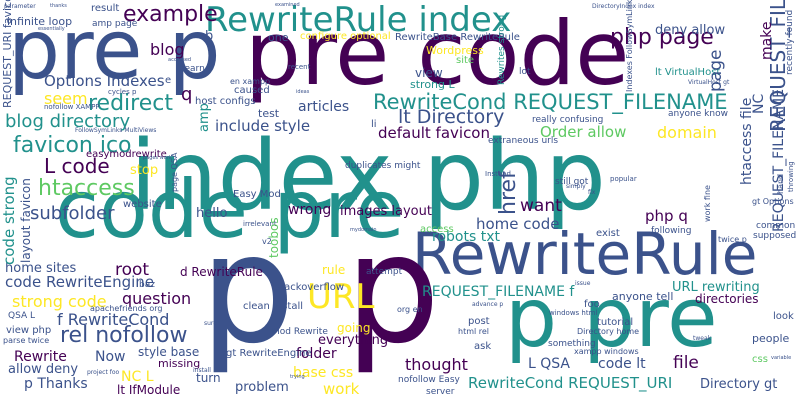 The image size is (800, 400). What do you see at coordinates (257, 194) in the screenshot?
I see `word-easy-mod: Easy Mod` at bounding box center [257, 194].